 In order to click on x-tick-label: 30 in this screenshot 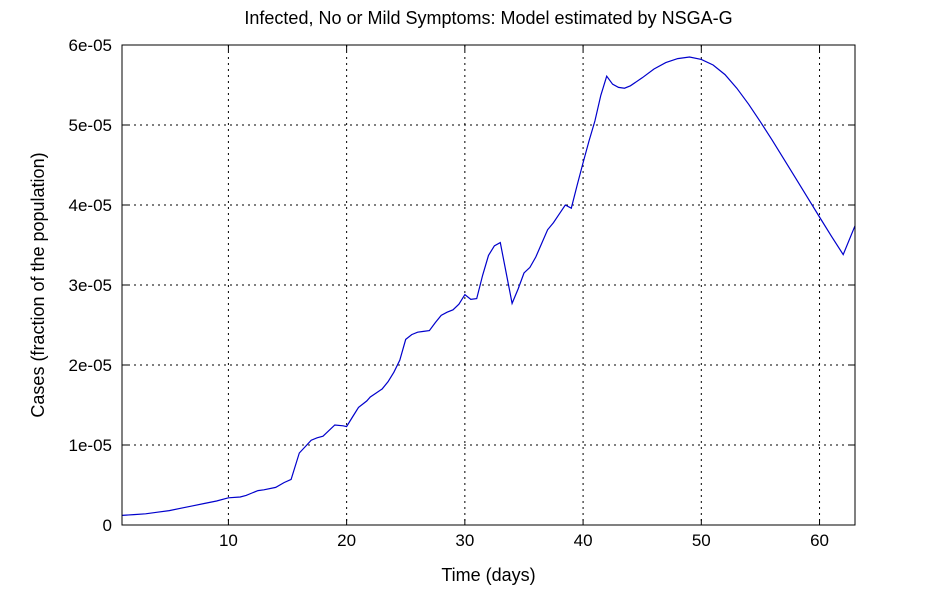, I will do `click(464, 540)`.